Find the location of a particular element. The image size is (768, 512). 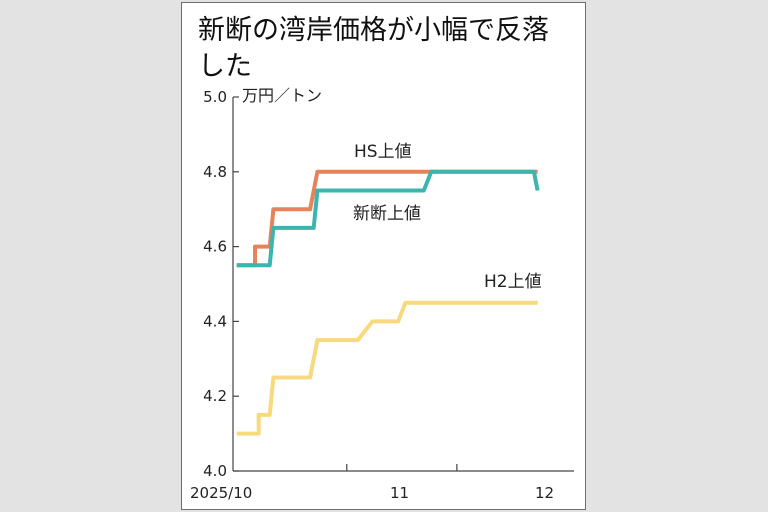

series-label-hs: HS上値 is located at coordinates (383, 152).